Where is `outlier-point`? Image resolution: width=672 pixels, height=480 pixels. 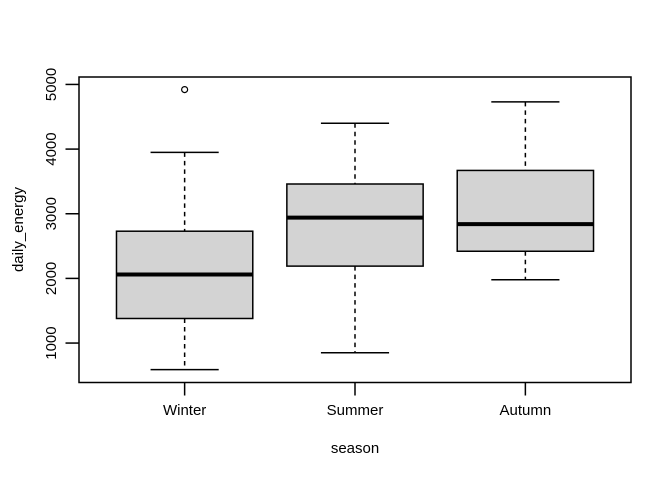 outlier-point is located at coordinates (185, 90).